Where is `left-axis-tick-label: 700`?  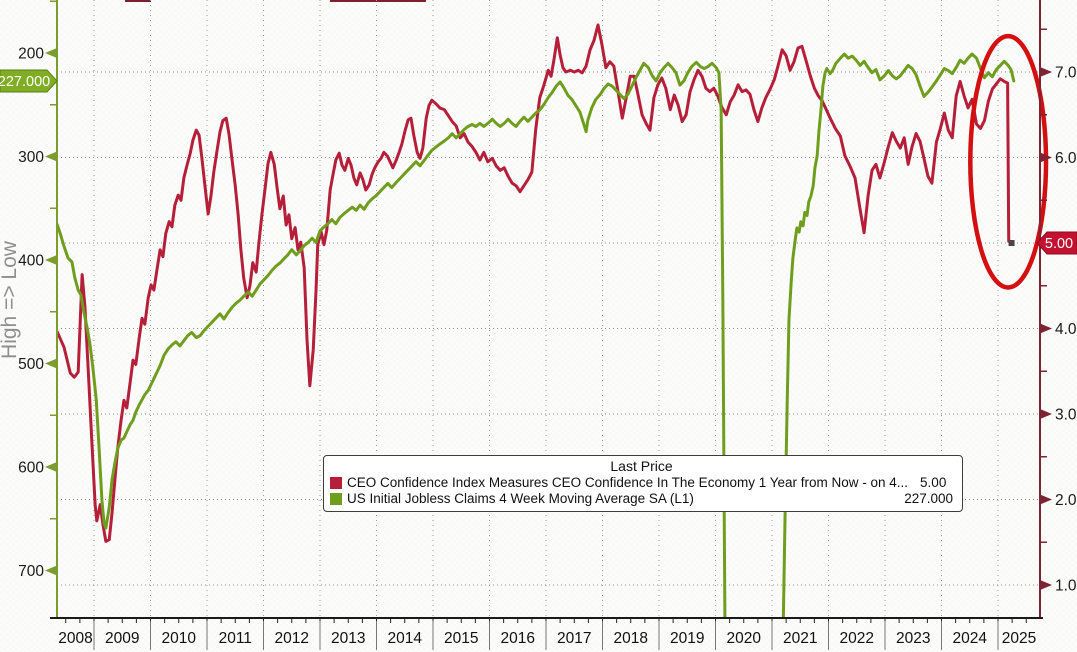 left-axis-tick-label: 700 is located at coordinates (31, 571).